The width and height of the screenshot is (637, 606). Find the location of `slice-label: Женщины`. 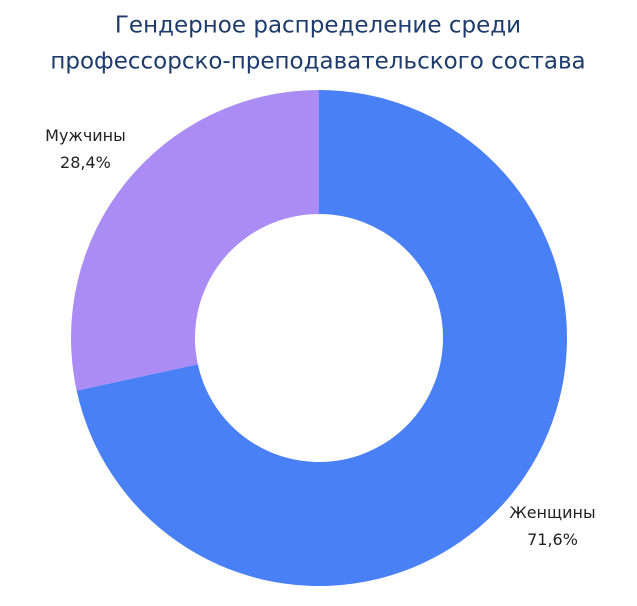

slice-label: Женщины is located at coordinates (552, 512).